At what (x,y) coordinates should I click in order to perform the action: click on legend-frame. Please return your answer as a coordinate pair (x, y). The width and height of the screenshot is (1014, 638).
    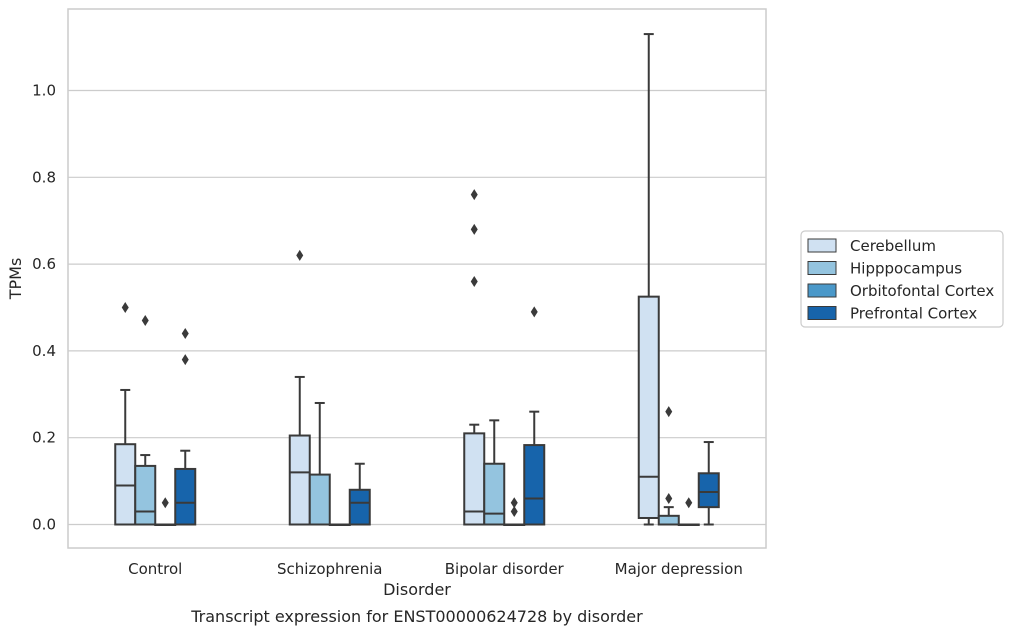
    Looking at the image, I should click on (902, 279).